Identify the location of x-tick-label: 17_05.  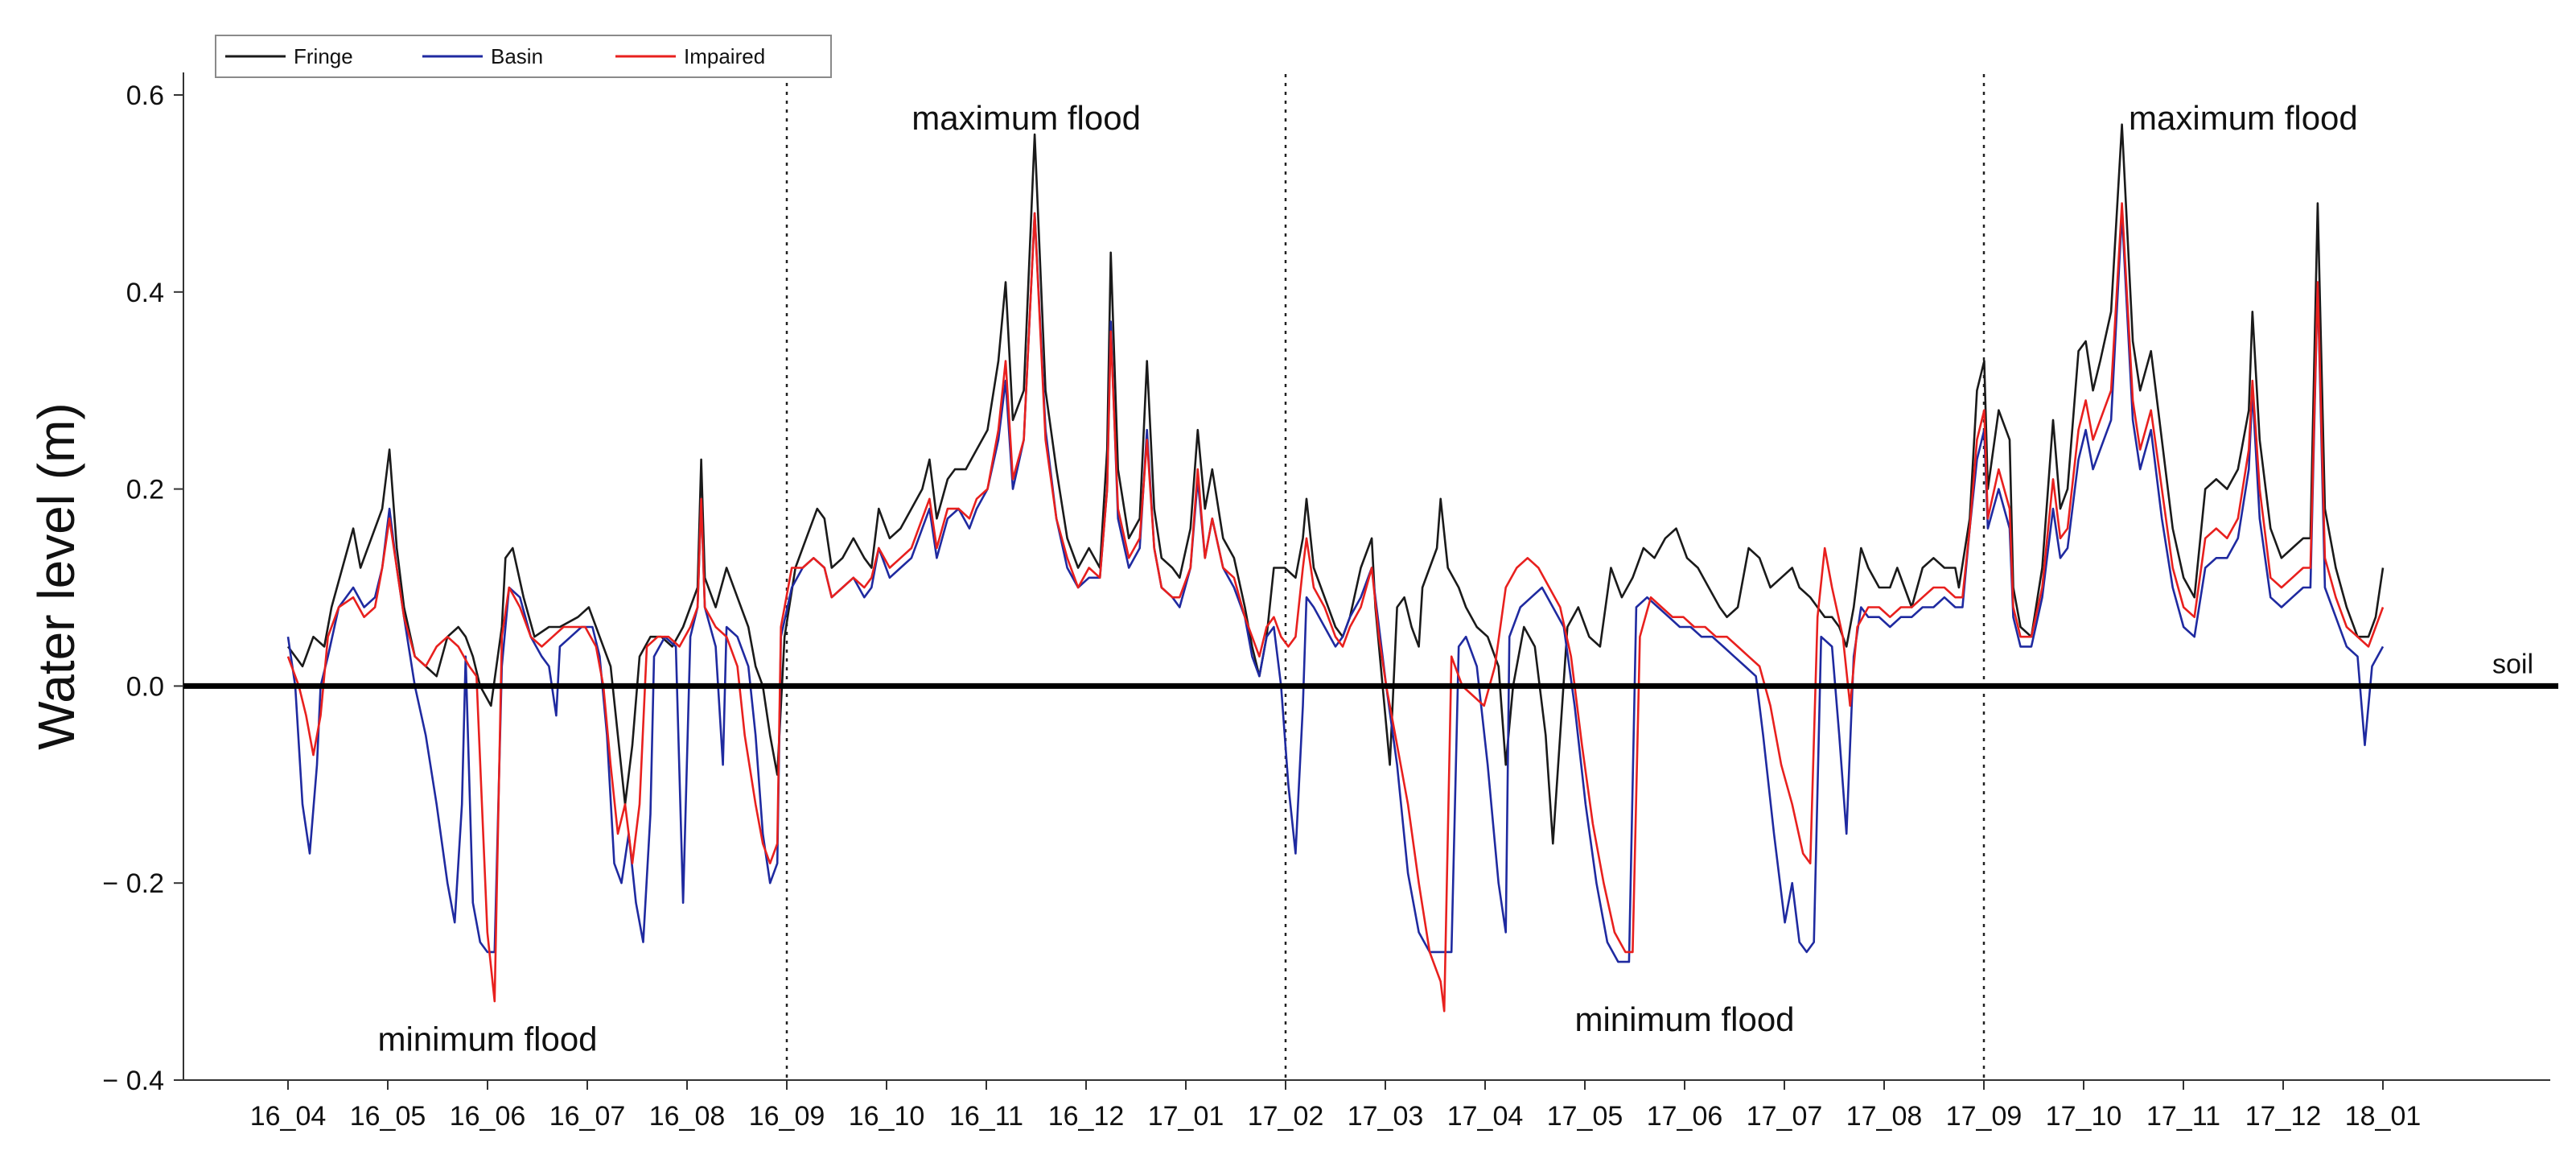
(1585, 1116).